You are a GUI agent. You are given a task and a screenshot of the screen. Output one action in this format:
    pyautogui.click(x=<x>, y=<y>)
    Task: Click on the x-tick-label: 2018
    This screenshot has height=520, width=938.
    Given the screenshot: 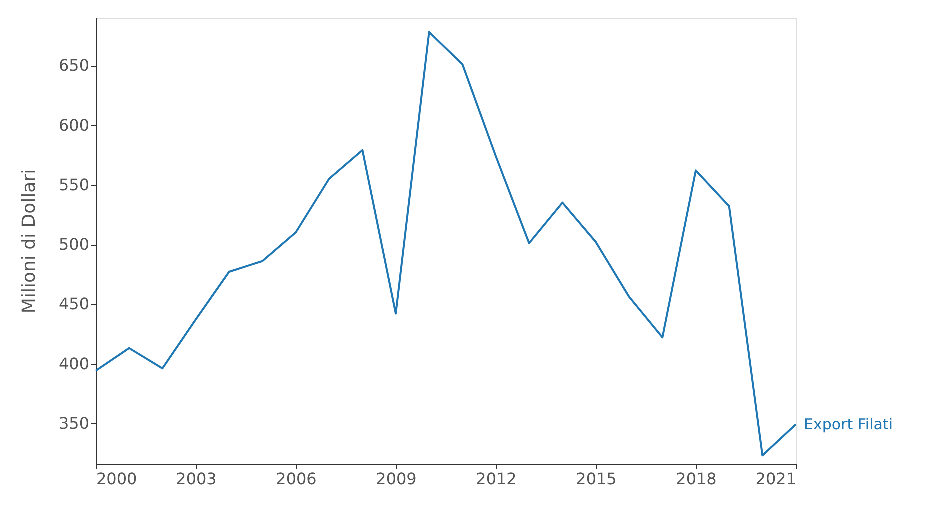 What is the action you would take?
    pyautogui.click(x=696, y=479)
    